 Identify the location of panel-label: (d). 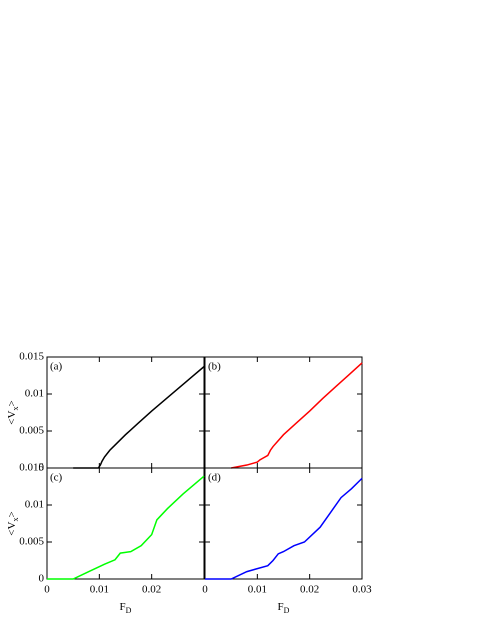
(214, 478).